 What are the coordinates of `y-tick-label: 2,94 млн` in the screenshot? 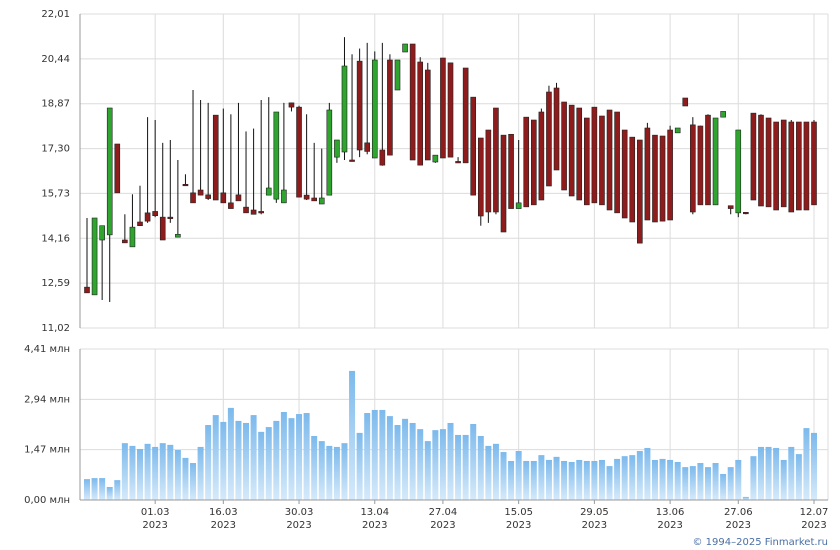 It's located at (47, 399).